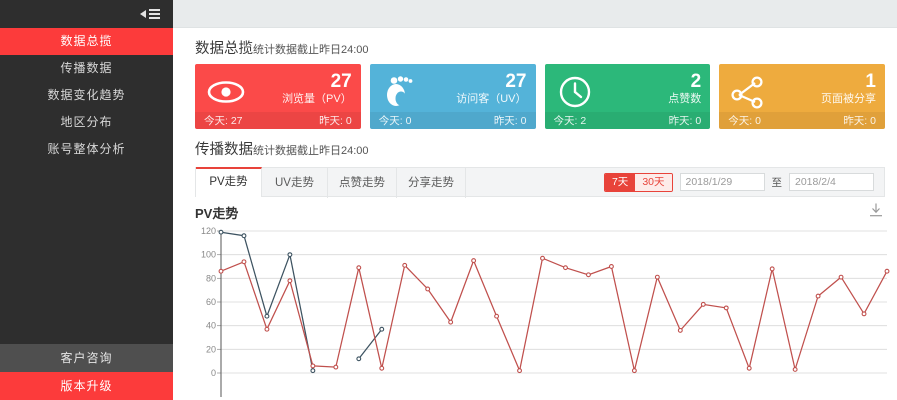 The image size is (897, 400). Describe the element at coordinates (777, 182) in the screenshot. I see `date-separator-label: 至` at that location.